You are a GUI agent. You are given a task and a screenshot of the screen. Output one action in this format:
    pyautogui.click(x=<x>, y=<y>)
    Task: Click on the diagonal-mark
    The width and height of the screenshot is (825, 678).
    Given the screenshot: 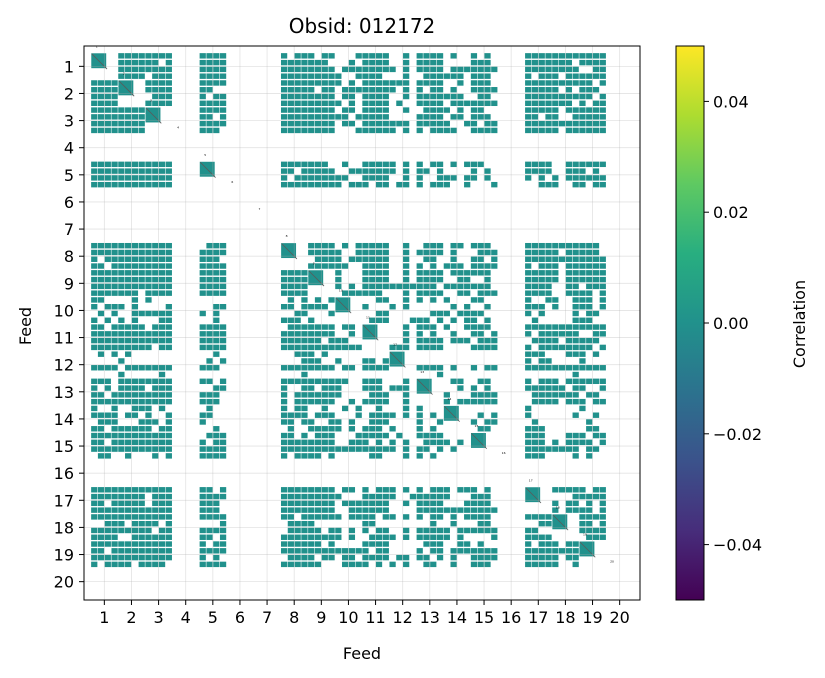 What is the action you would take?
    pyautogui.click(x=452, y=414)
    